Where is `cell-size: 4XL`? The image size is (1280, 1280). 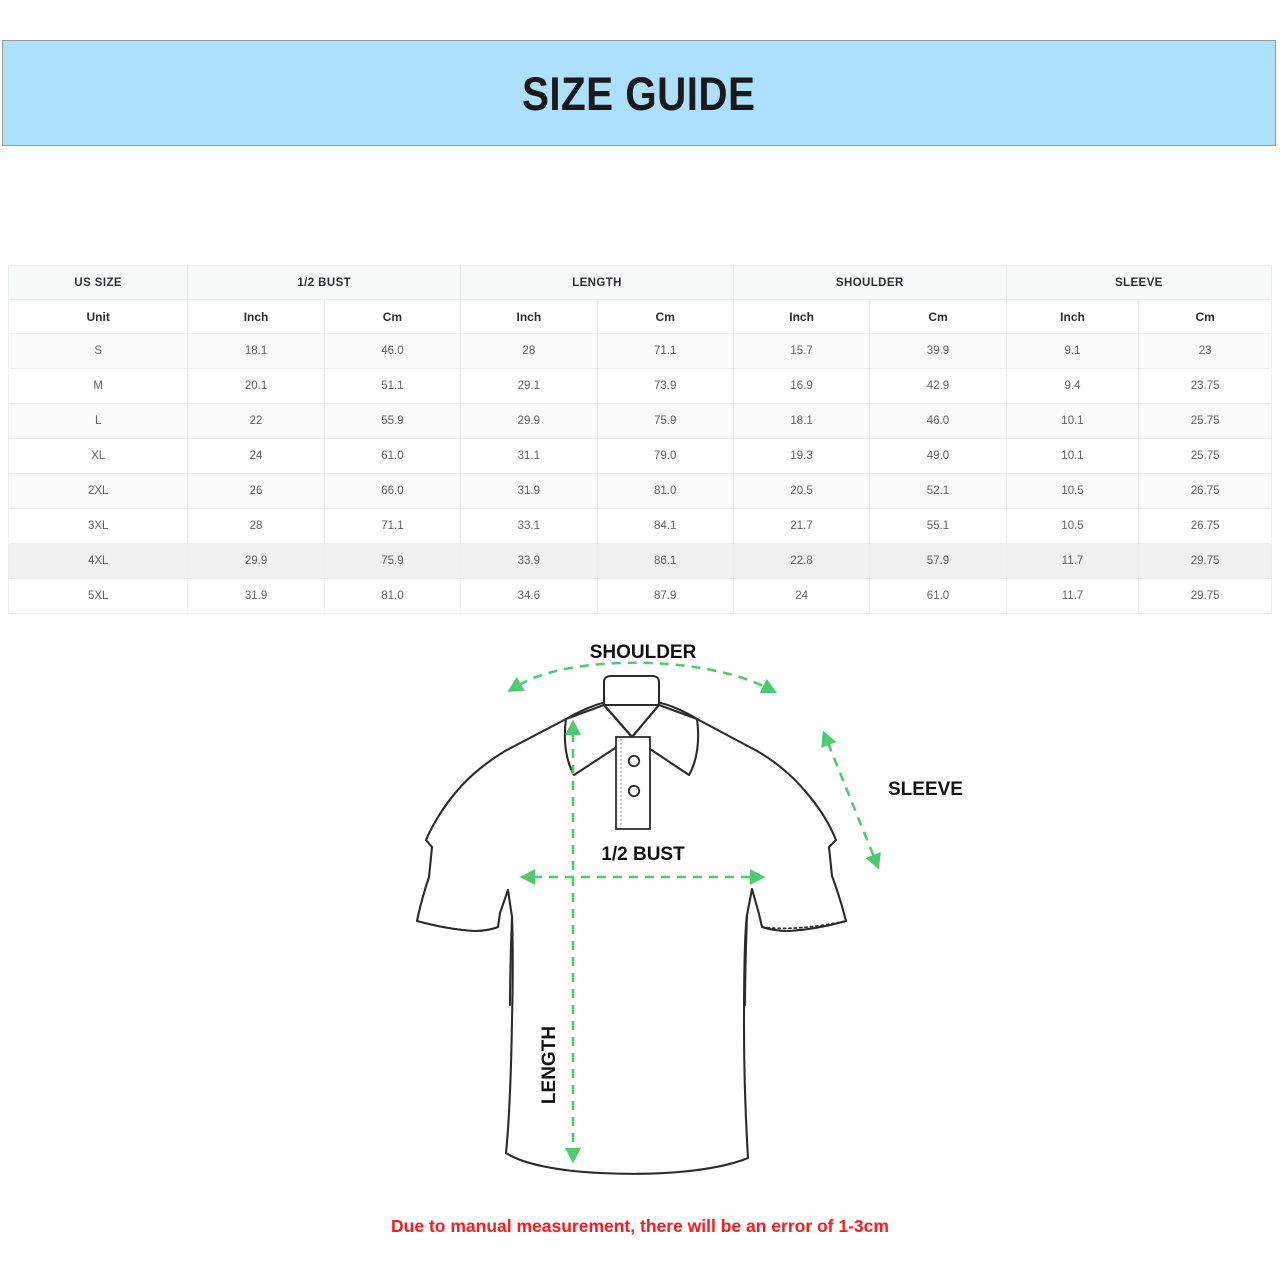 cell-size: 4XL is located at coordinates (98, 561).